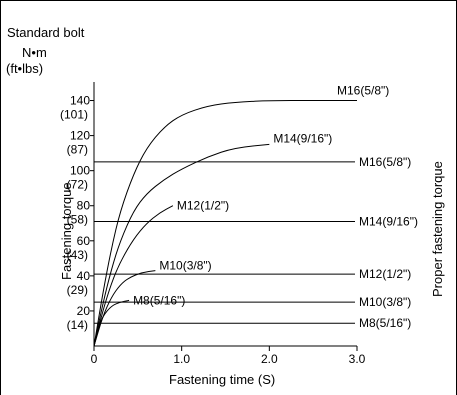 The width and height of the screenshot is (457, 395). What do you see at coordinates (77, 255) in the screenshot?
I see `y-tick-label-secondary-2: (43)` at bounding box center [77, 255].